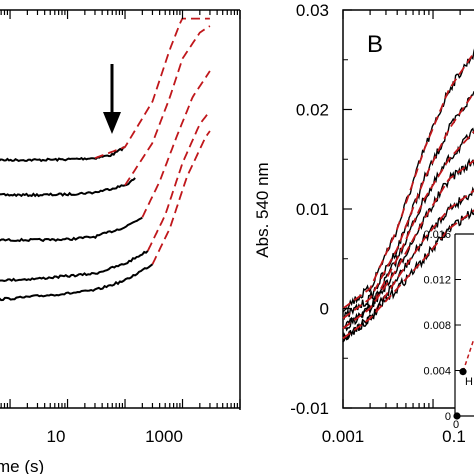  I want to click on panel-b-label: B, so click(375, 44).